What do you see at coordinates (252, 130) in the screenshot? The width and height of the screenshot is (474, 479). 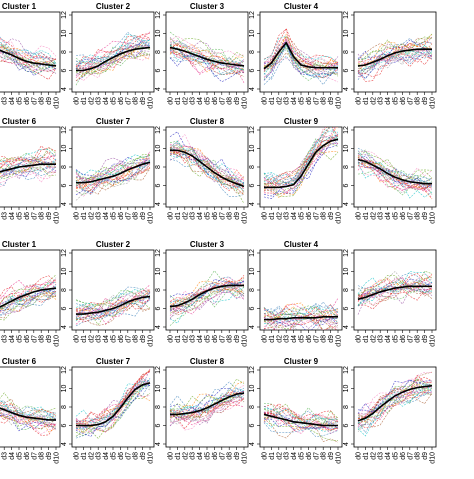 I see `y-tick-label: 12` at bounding box center [252, 130].